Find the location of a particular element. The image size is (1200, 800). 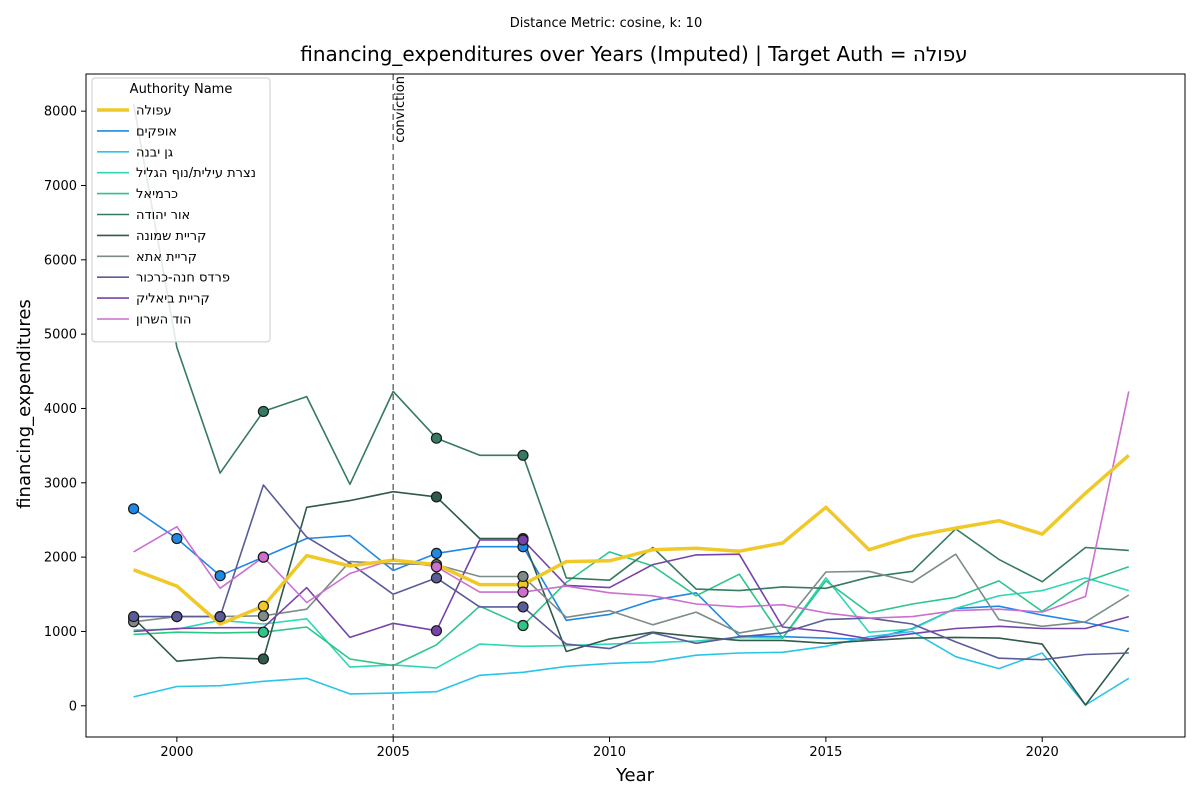

y-tick-label: 4000 is located at coordinates (60, 409).